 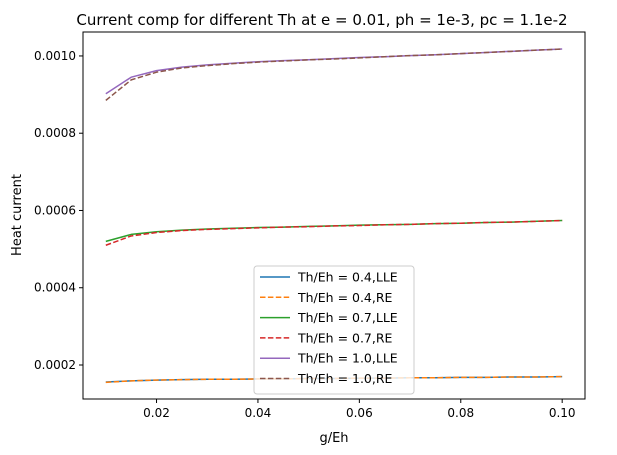 What do you see at coordinates (347, 317) in the screenshot?
I see `legend-label: Th/Eh = 0.7,LLE` at bounding box center [347, 317].